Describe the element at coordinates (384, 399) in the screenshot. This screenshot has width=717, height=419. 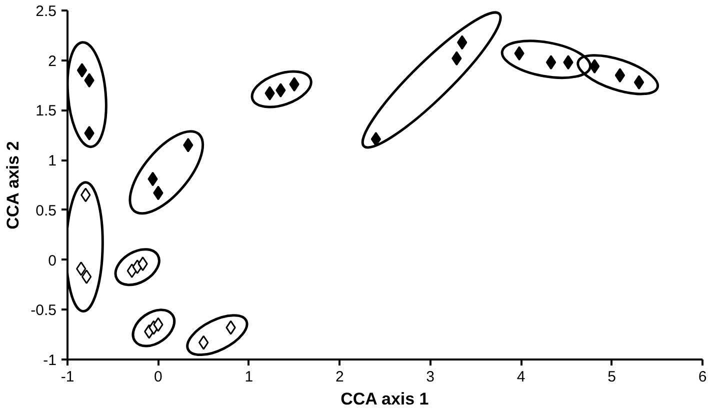
I see `x-axis-title: CCA axis 1` at that location.